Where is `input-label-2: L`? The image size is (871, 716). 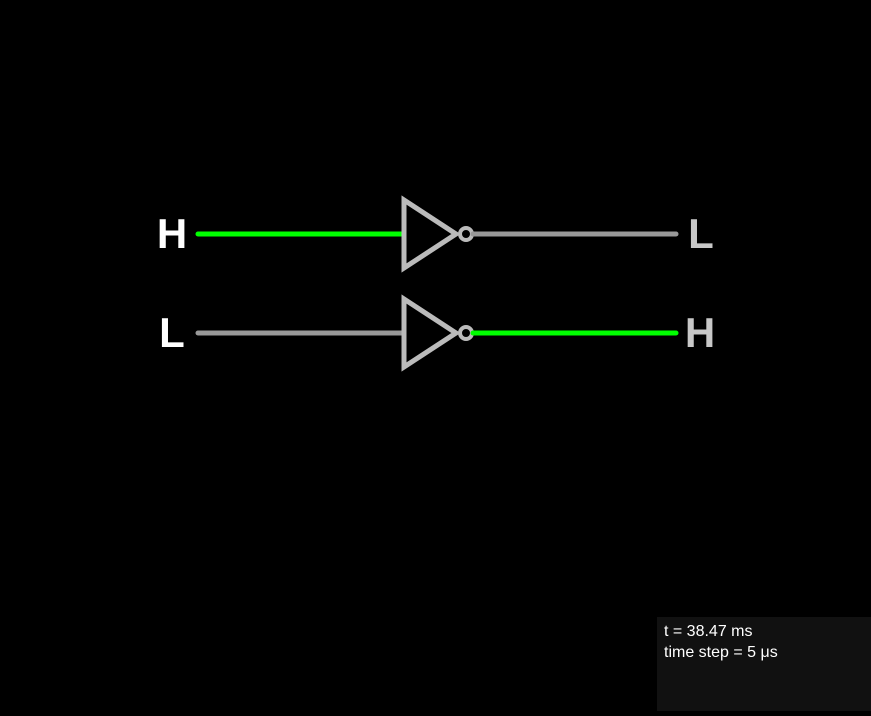
input-label-2: L is located at coordinates (172, 332).